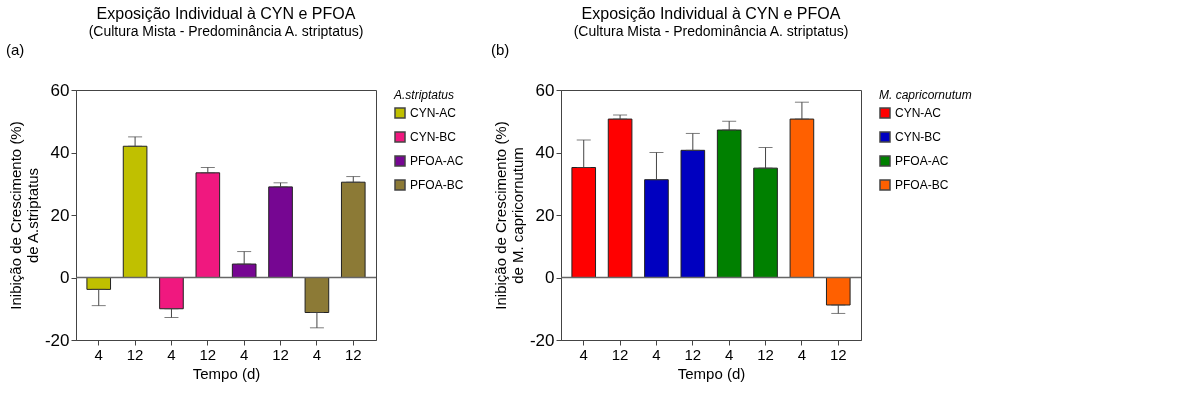 This screenshot has height=414, width=1189. I want to click on legend-title: A.striptatus, so click(424, 95).